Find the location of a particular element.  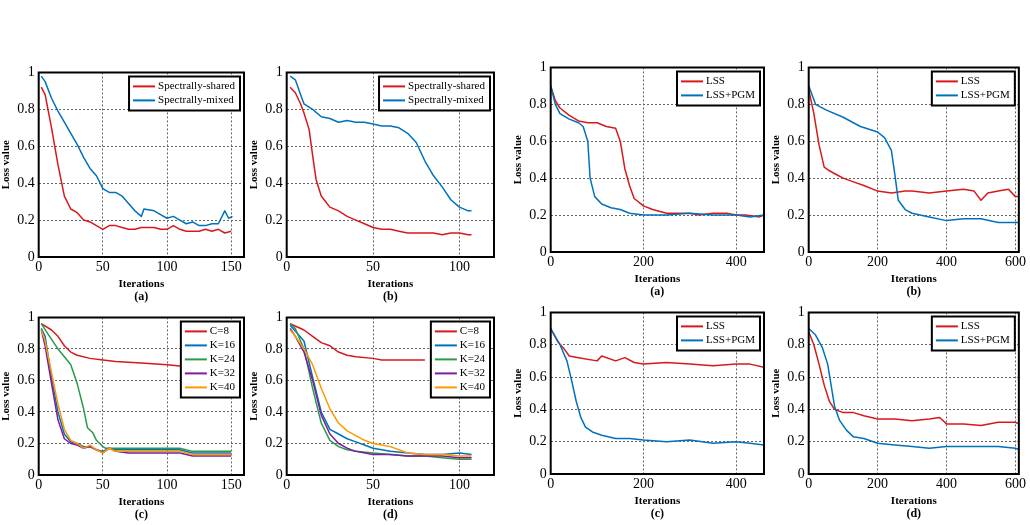

legend-label: K=24 is located at coordinates (222, 358).